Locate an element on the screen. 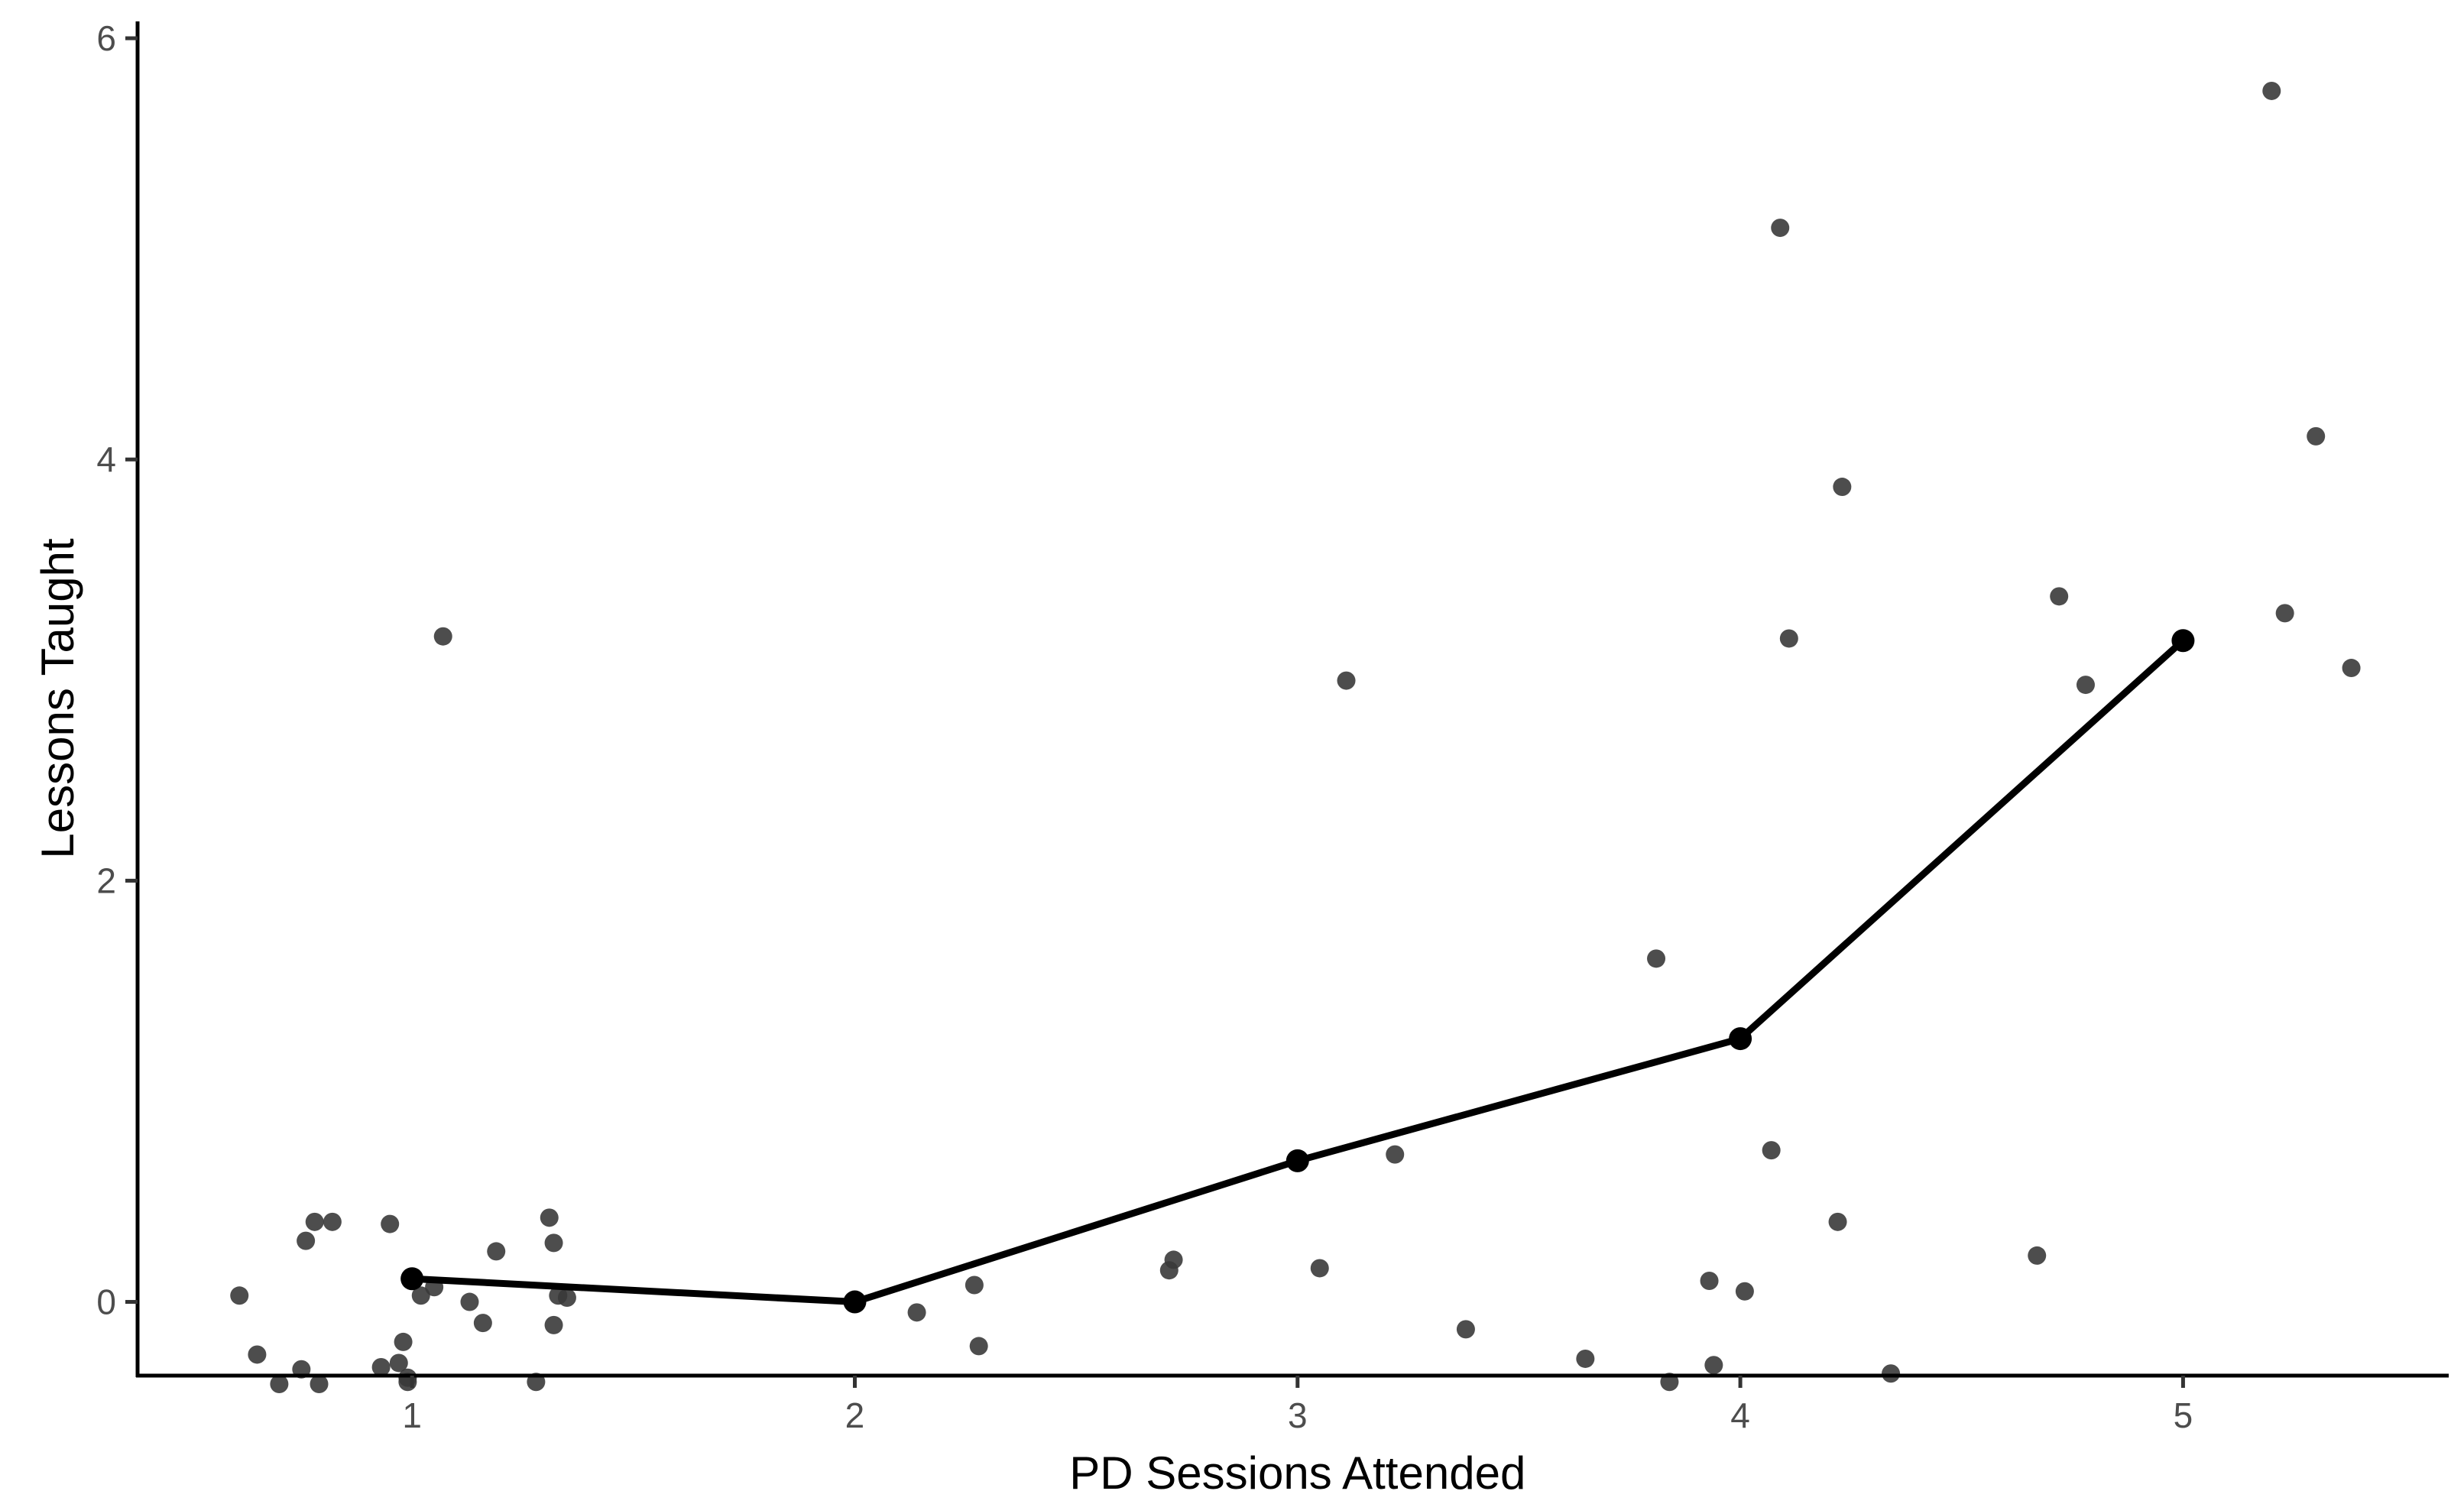  y-tick-label: 2 is located at coordinates (106, 881).